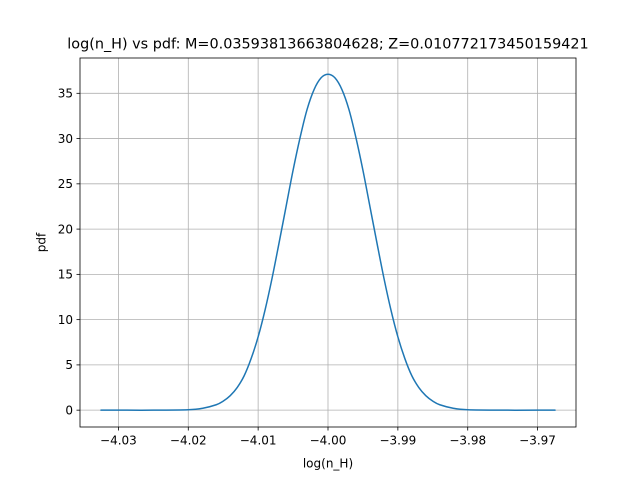 The height and width of the screenshot is (480, 640). What do you see at coordinates (65, 94) in the screenshot?
I see `y-tick-label: 35` at bounding box center [65, 94].